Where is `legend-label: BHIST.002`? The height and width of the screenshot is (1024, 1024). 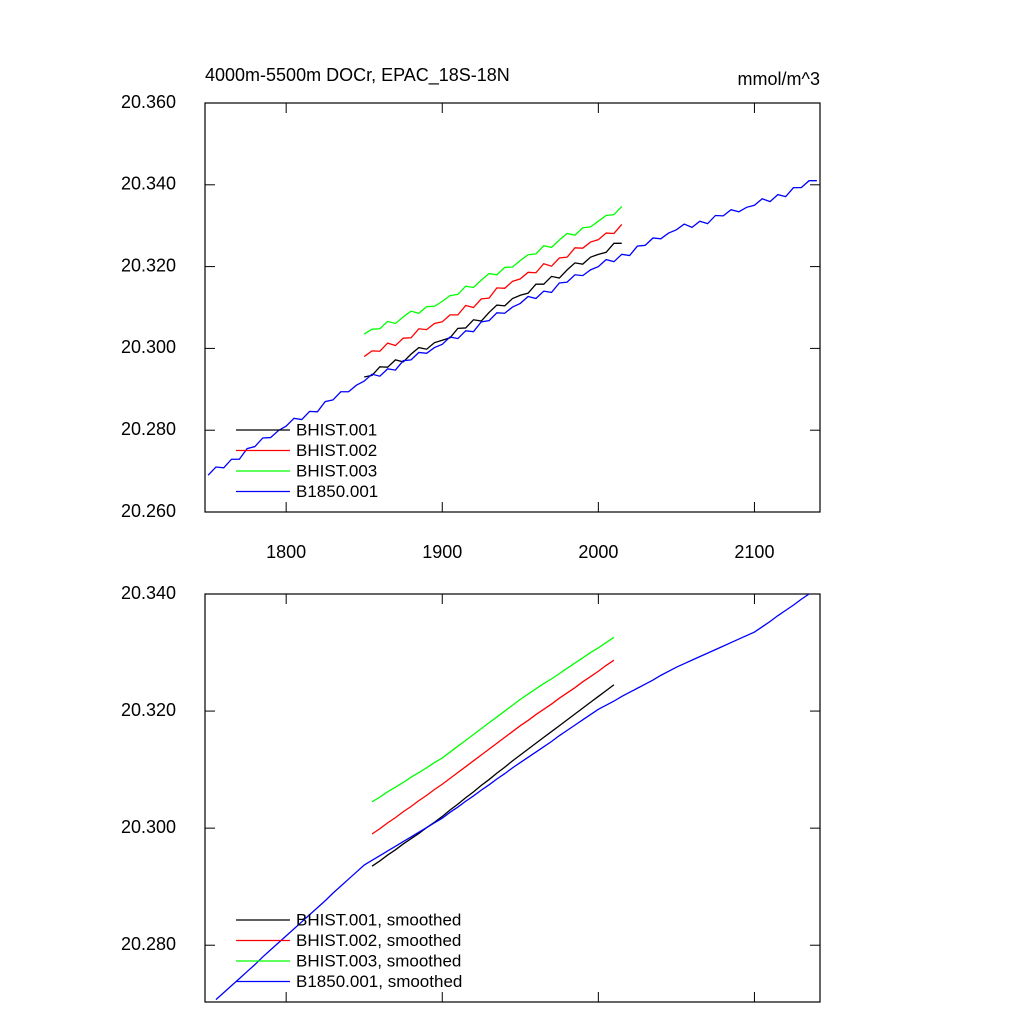 legend-label: BHIST.002 is located at coordinates (336, 450).